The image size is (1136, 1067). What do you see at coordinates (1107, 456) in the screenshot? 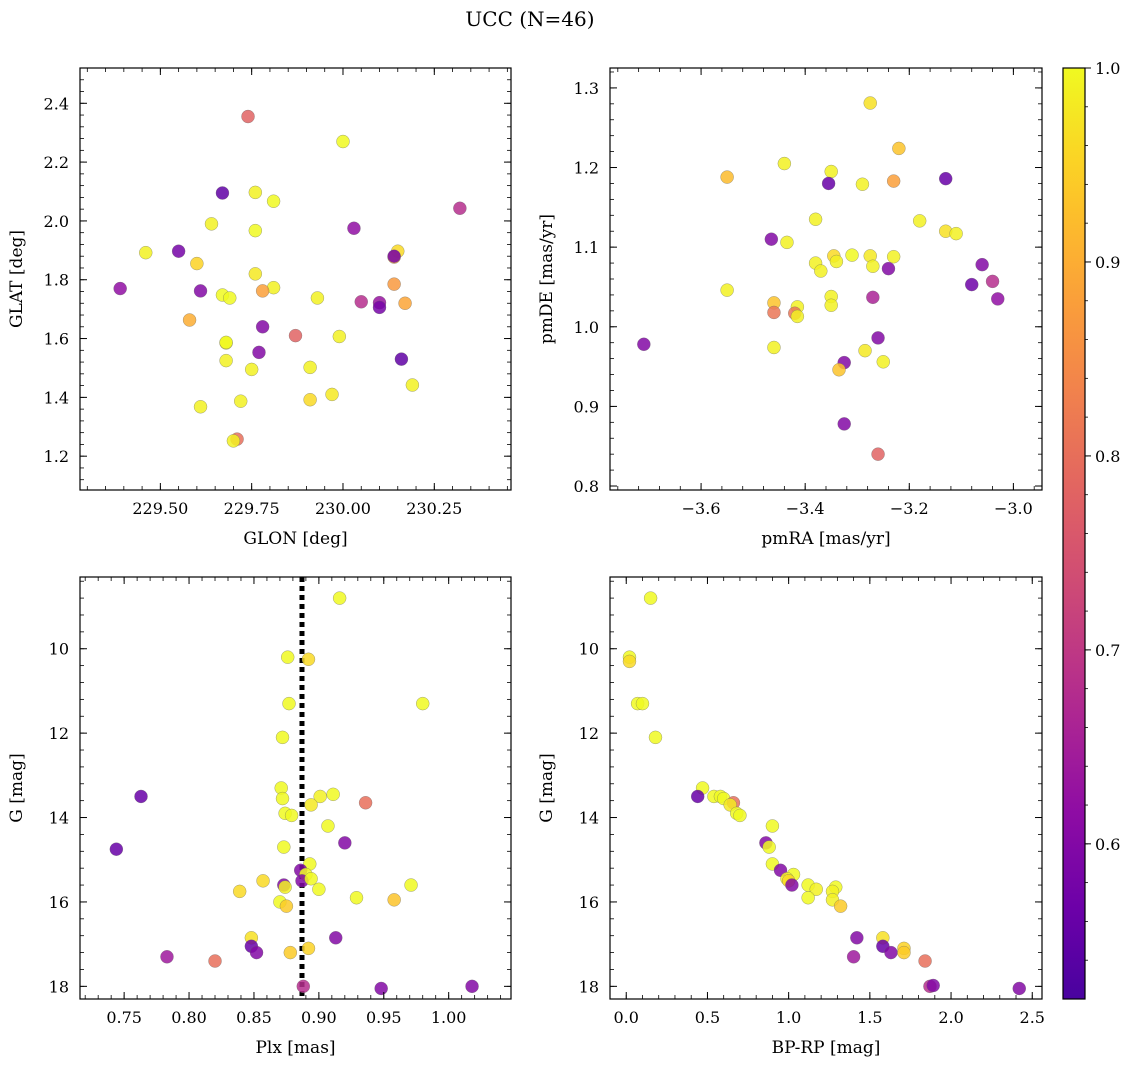
I see `colorbar-tick-label: 0.8` at bounding box center [1107, 456].